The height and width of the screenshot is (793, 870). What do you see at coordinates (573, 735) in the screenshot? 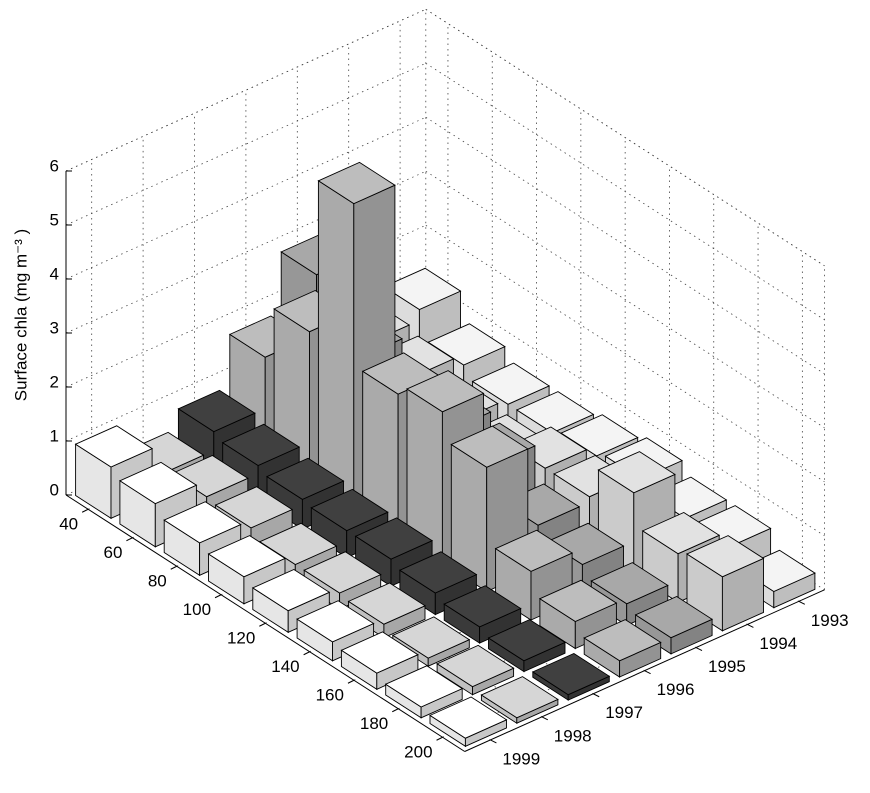
I see `y-tick-label: 1998` at bounding box center [573, 735].